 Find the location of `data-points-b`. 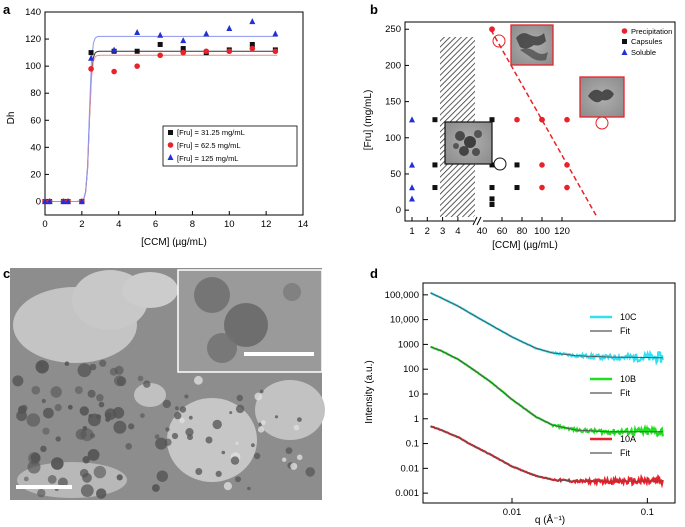

data-points-b is located at coordinates (489, 117).